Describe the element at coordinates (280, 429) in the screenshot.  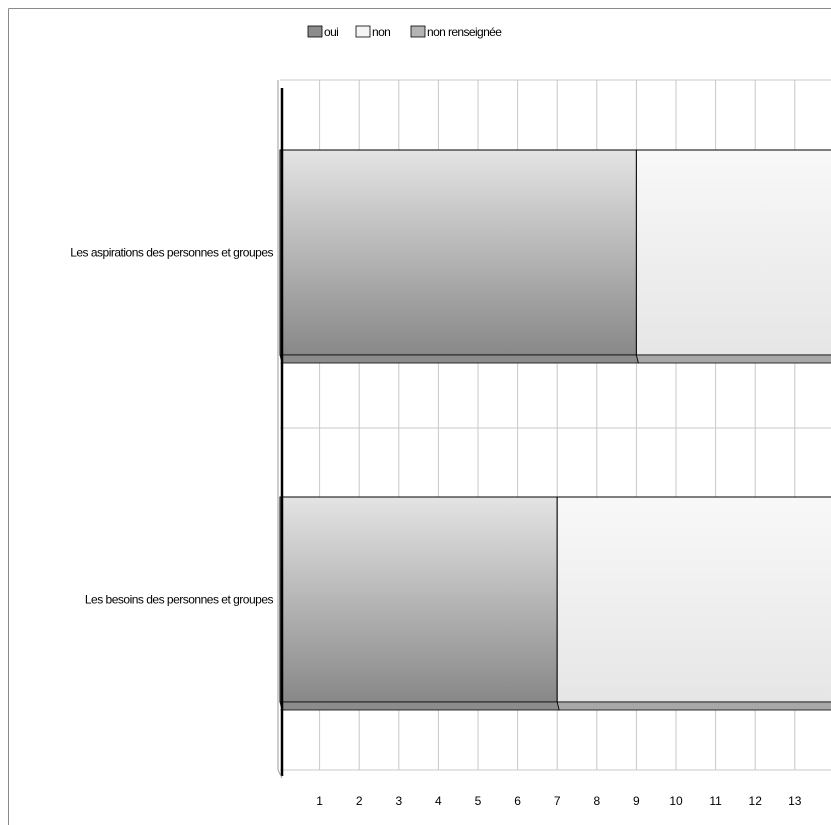
I see `axes` at that location.